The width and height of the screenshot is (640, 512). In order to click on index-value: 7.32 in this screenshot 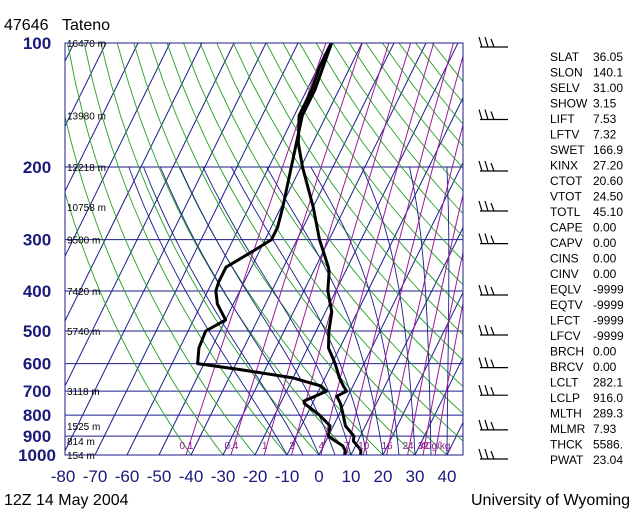, I will do `click(605, 135)`.